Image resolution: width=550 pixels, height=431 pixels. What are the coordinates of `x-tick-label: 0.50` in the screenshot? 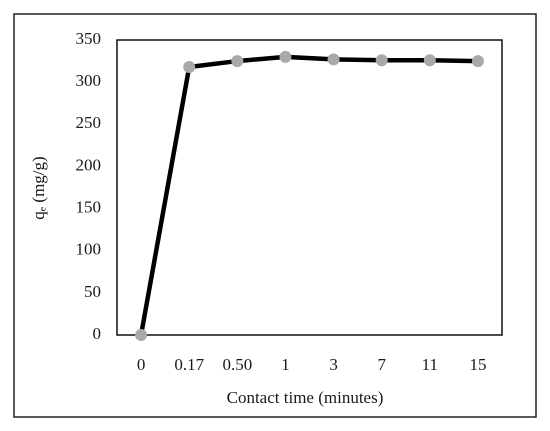 It's located at (237, 364).